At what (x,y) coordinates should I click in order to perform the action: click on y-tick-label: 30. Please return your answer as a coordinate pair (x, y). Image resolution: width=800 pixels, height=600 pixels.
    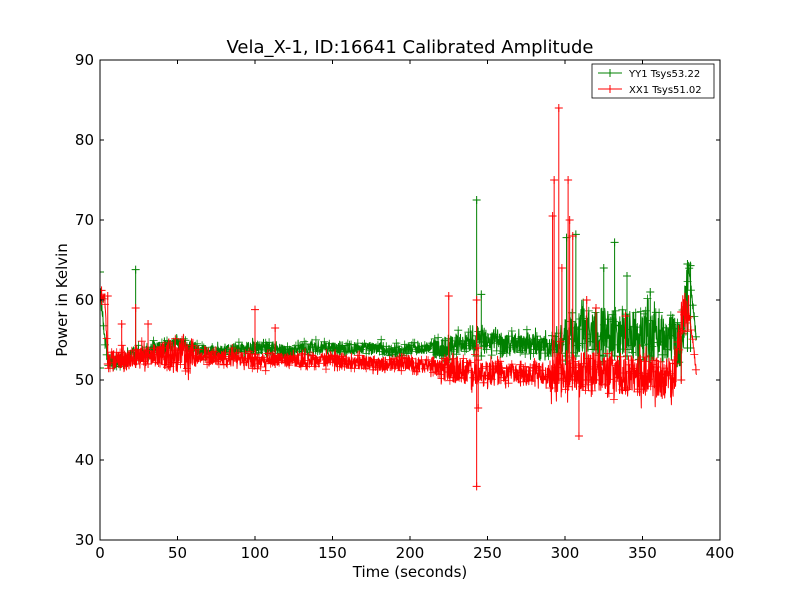
    Looking at the image, I should click on (84, 540).